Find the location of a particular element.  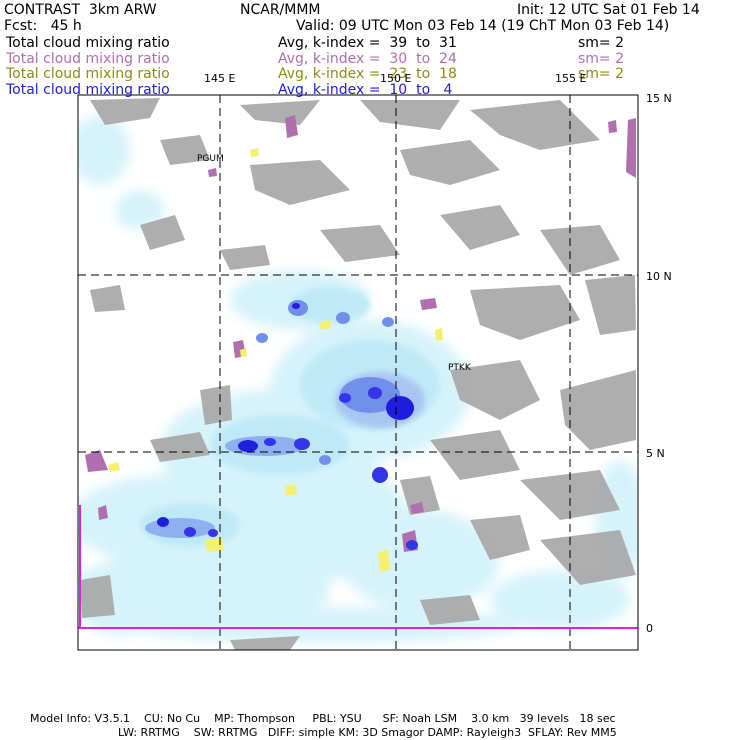

layer-1-label: Total cloud mixing ratio is located at coordinates (88, 43).